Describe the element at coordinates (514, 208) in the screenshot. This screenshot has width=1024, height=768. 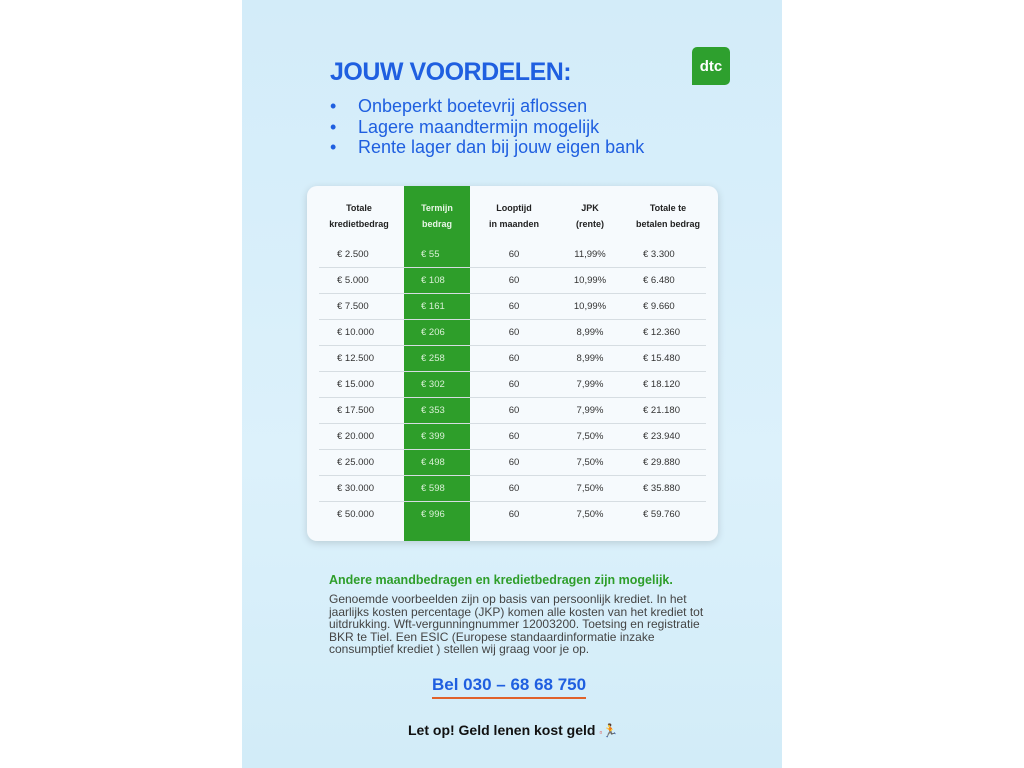
I see `header-line: Looptijd` at that location.